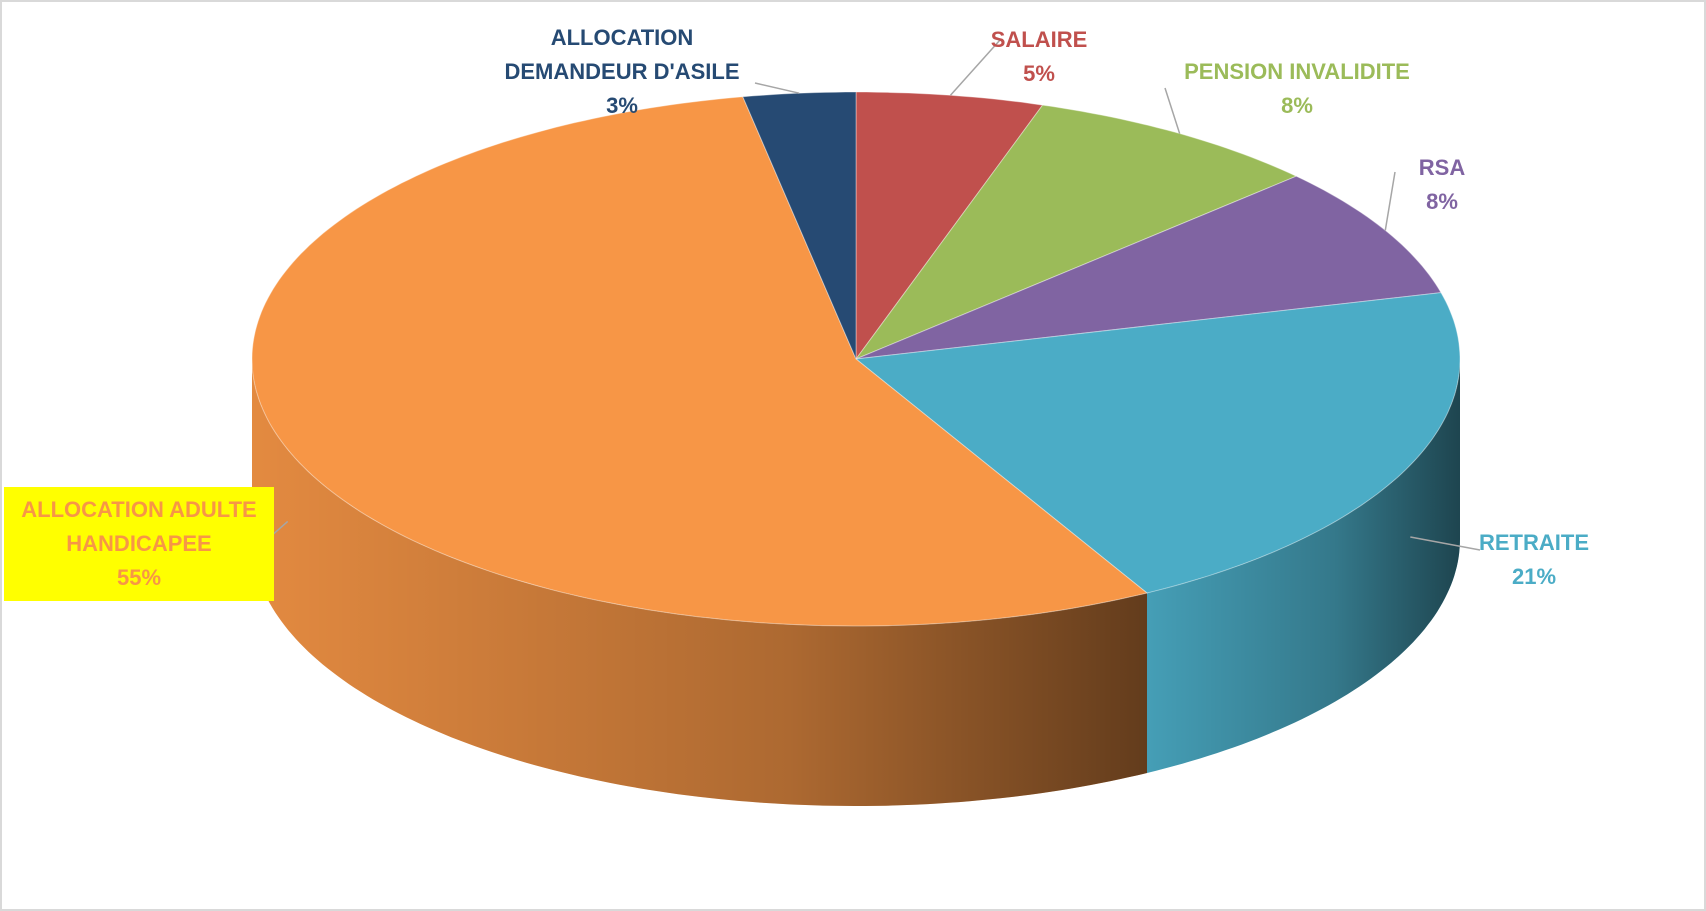 The width and height of the screenshot is (1706, 911). I want to click on value-label: 3%, so click(622, 105).